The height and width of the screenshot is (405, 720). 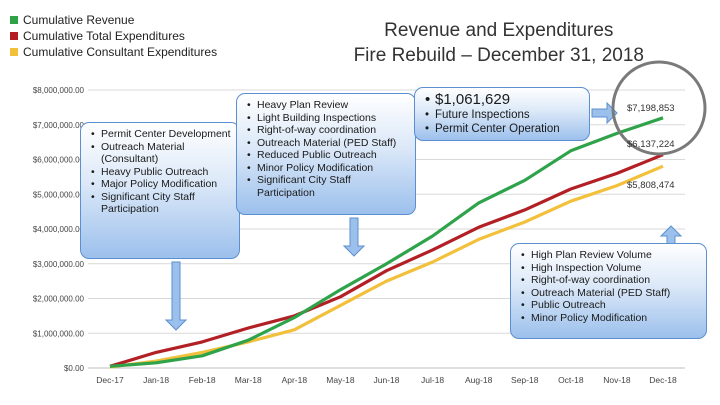 I want to click on x-tick-label: Jun-18, so click(x=387, y=380).